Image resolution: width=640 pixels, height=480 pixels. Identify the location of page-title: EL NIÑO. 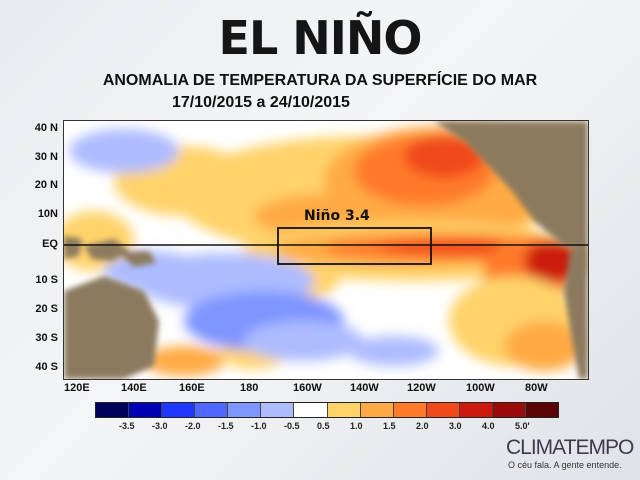
(320, 38).